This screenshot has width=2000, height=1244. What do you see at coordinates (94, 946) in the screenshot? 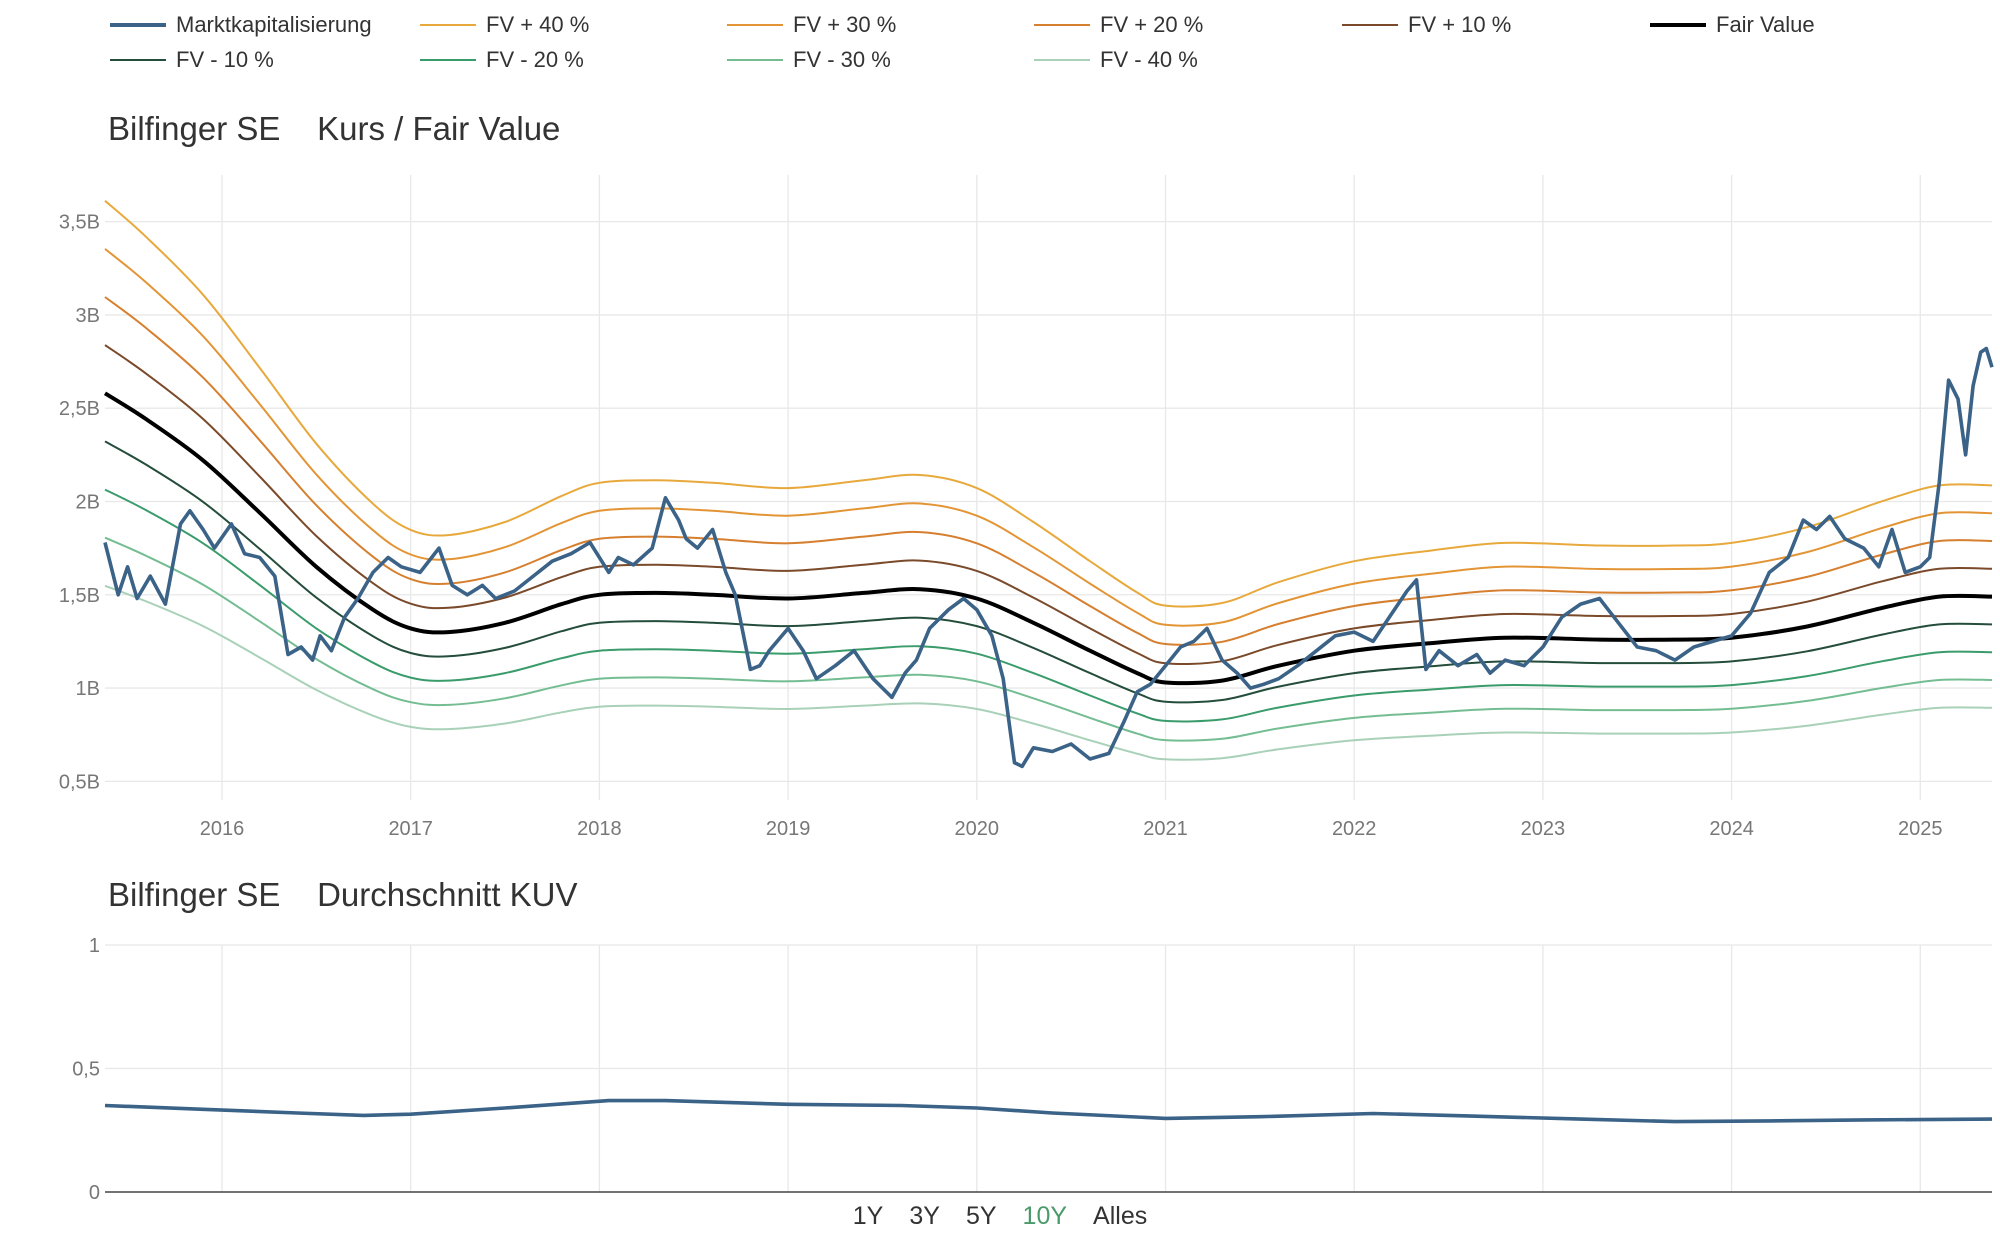
I see `y-tick-label: 1` at bounding box center [94, 946].